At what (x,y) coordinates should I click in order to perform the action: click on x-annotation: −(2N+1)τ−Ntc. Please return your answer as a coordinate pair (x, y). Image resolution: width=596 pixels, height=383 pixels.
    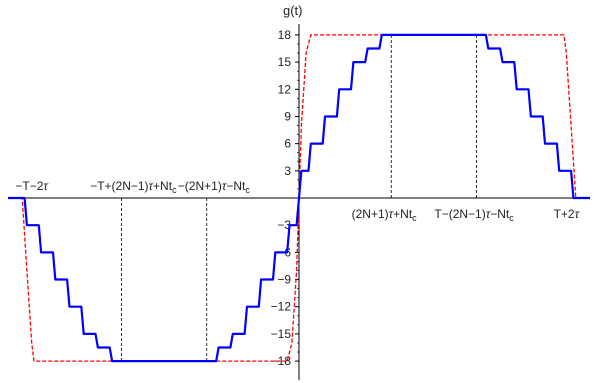
    Looking at the image, I should click on (214, 187).